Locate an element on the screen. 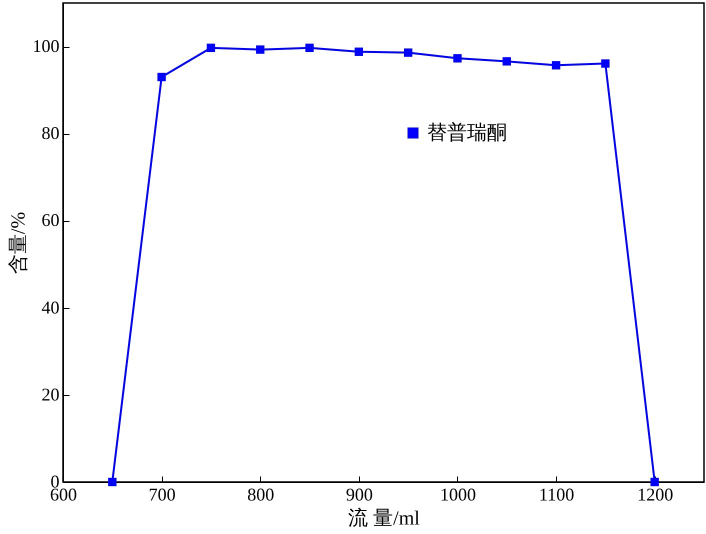  x-tick-label: 900 is located at coordinates (359, 494).